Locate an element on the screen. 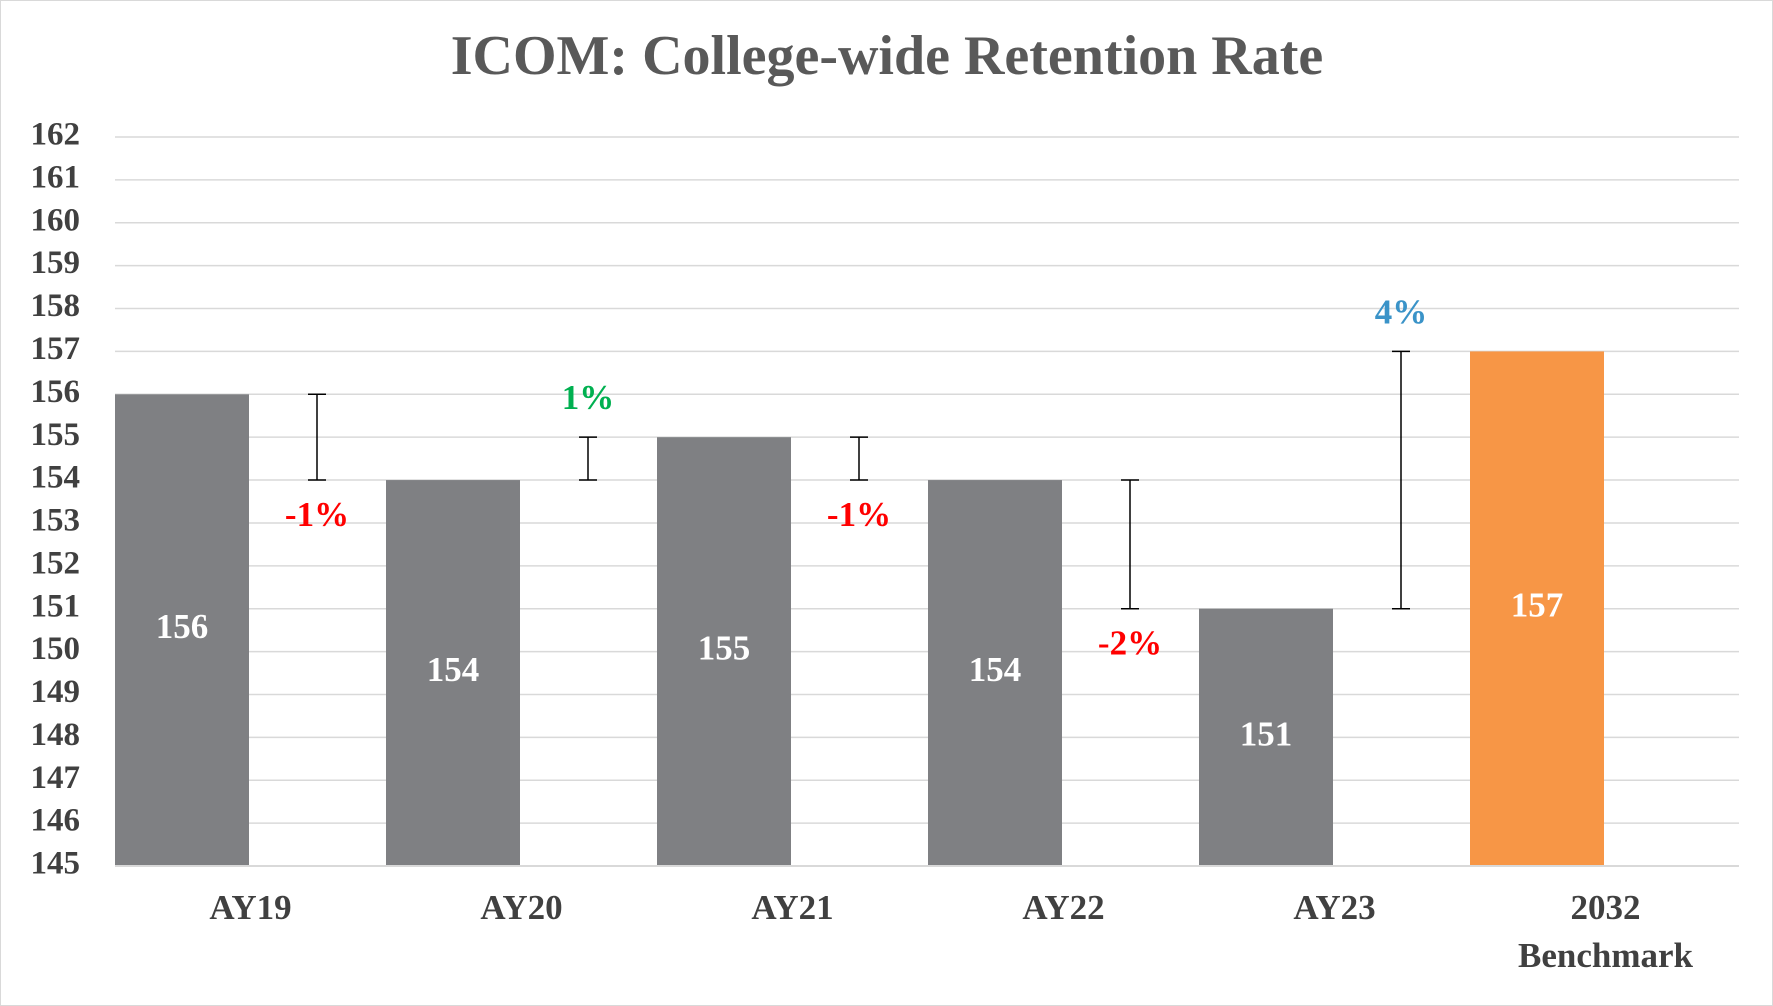 The image size is (1773, 1006). x-tick-label: AY20 is located at coordinates (521, 907).